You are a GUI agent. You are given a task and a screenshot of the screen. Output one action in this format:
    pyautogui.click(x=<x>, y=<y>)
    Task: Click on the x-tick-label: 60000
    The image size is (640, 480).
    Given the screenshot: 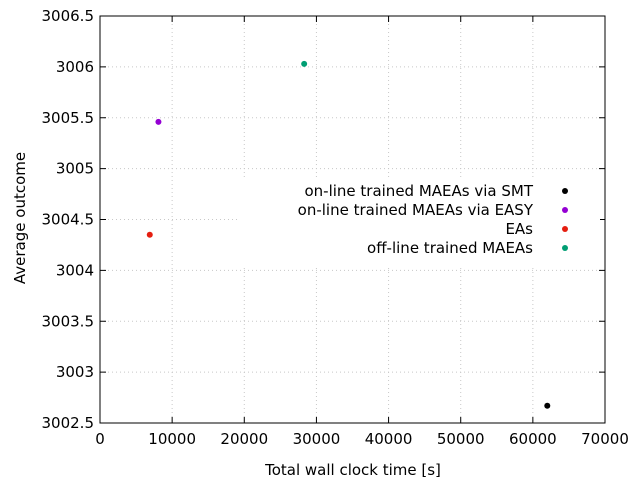 What is the action you would take?
    pyautogui.click(x=533, y=439)
    